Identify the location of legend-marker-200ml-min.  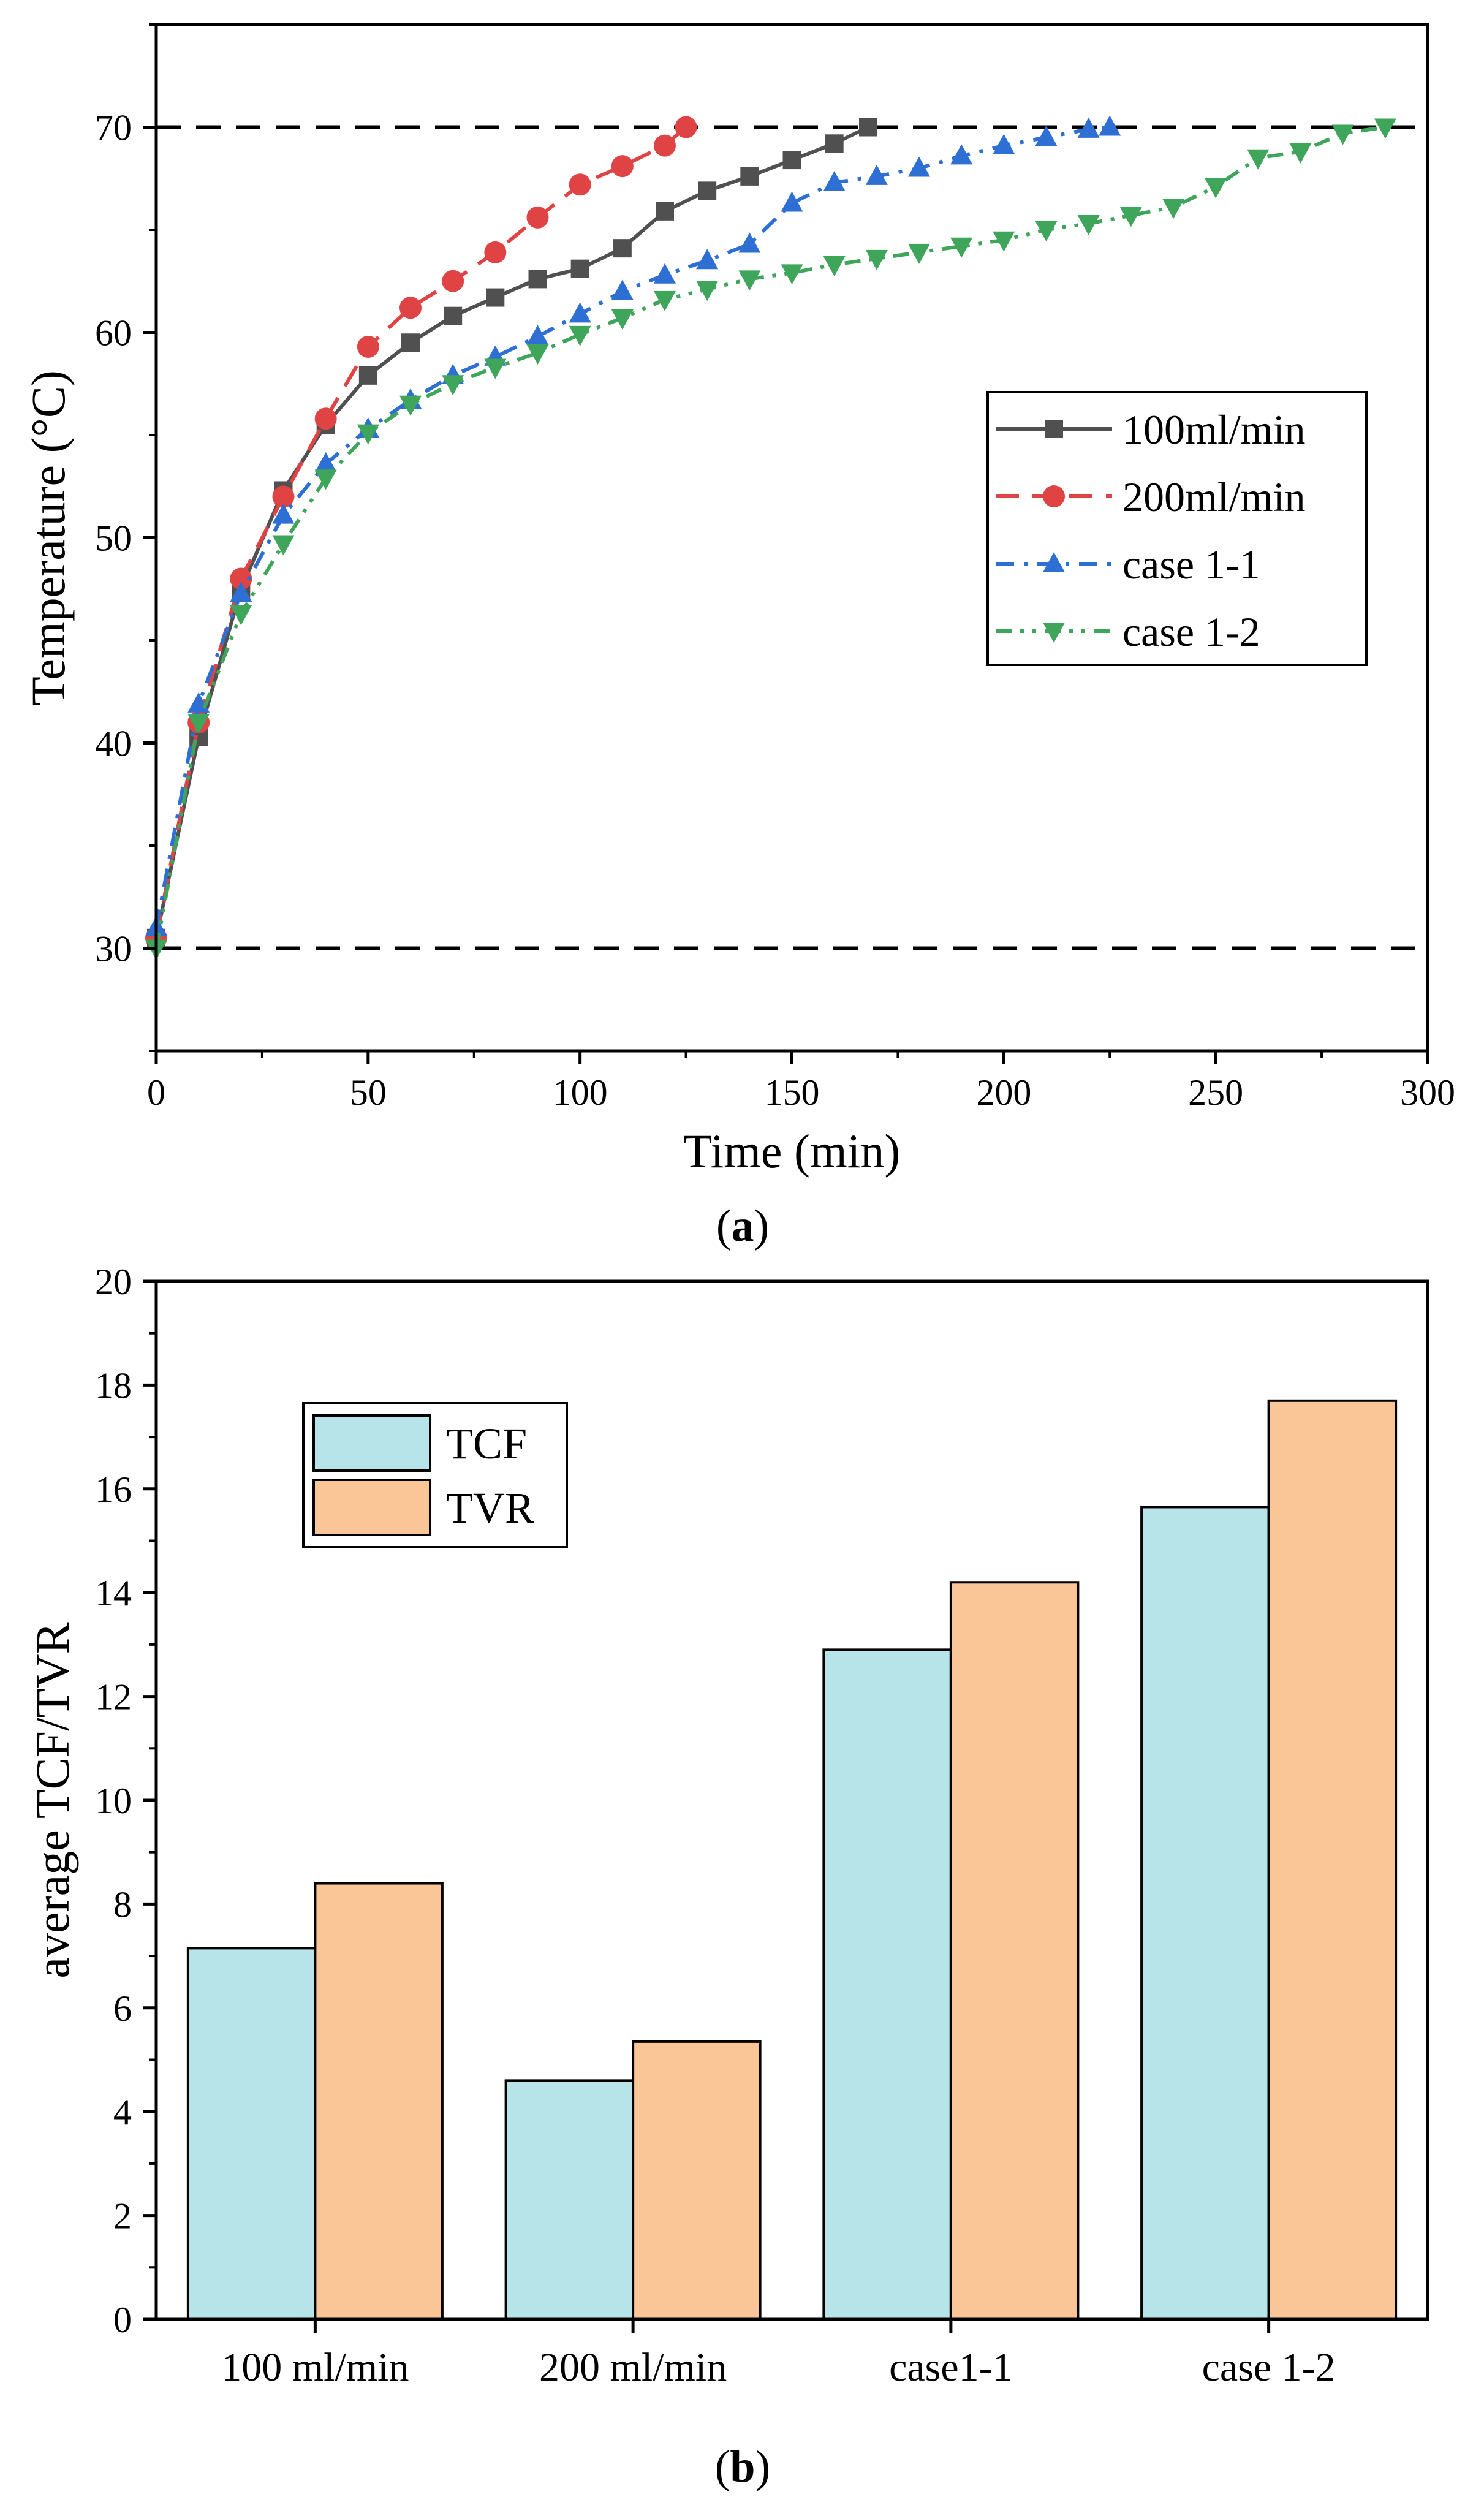
(1054, 496).